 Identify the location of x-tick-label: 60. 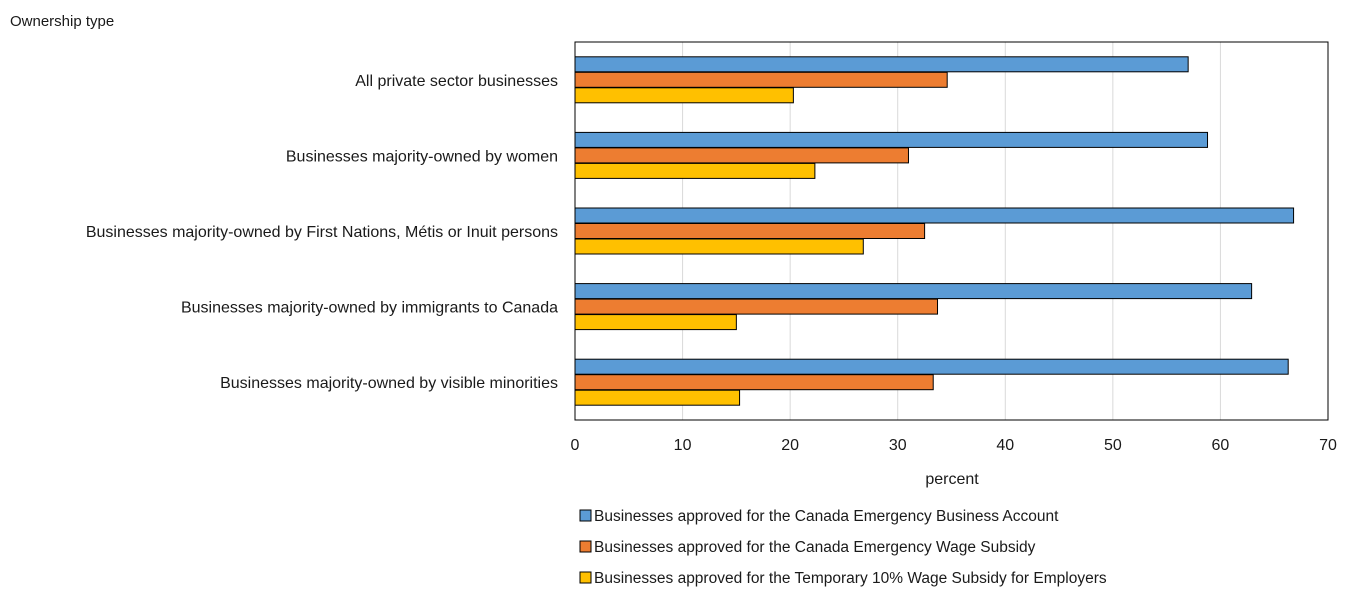
(1221, 445).